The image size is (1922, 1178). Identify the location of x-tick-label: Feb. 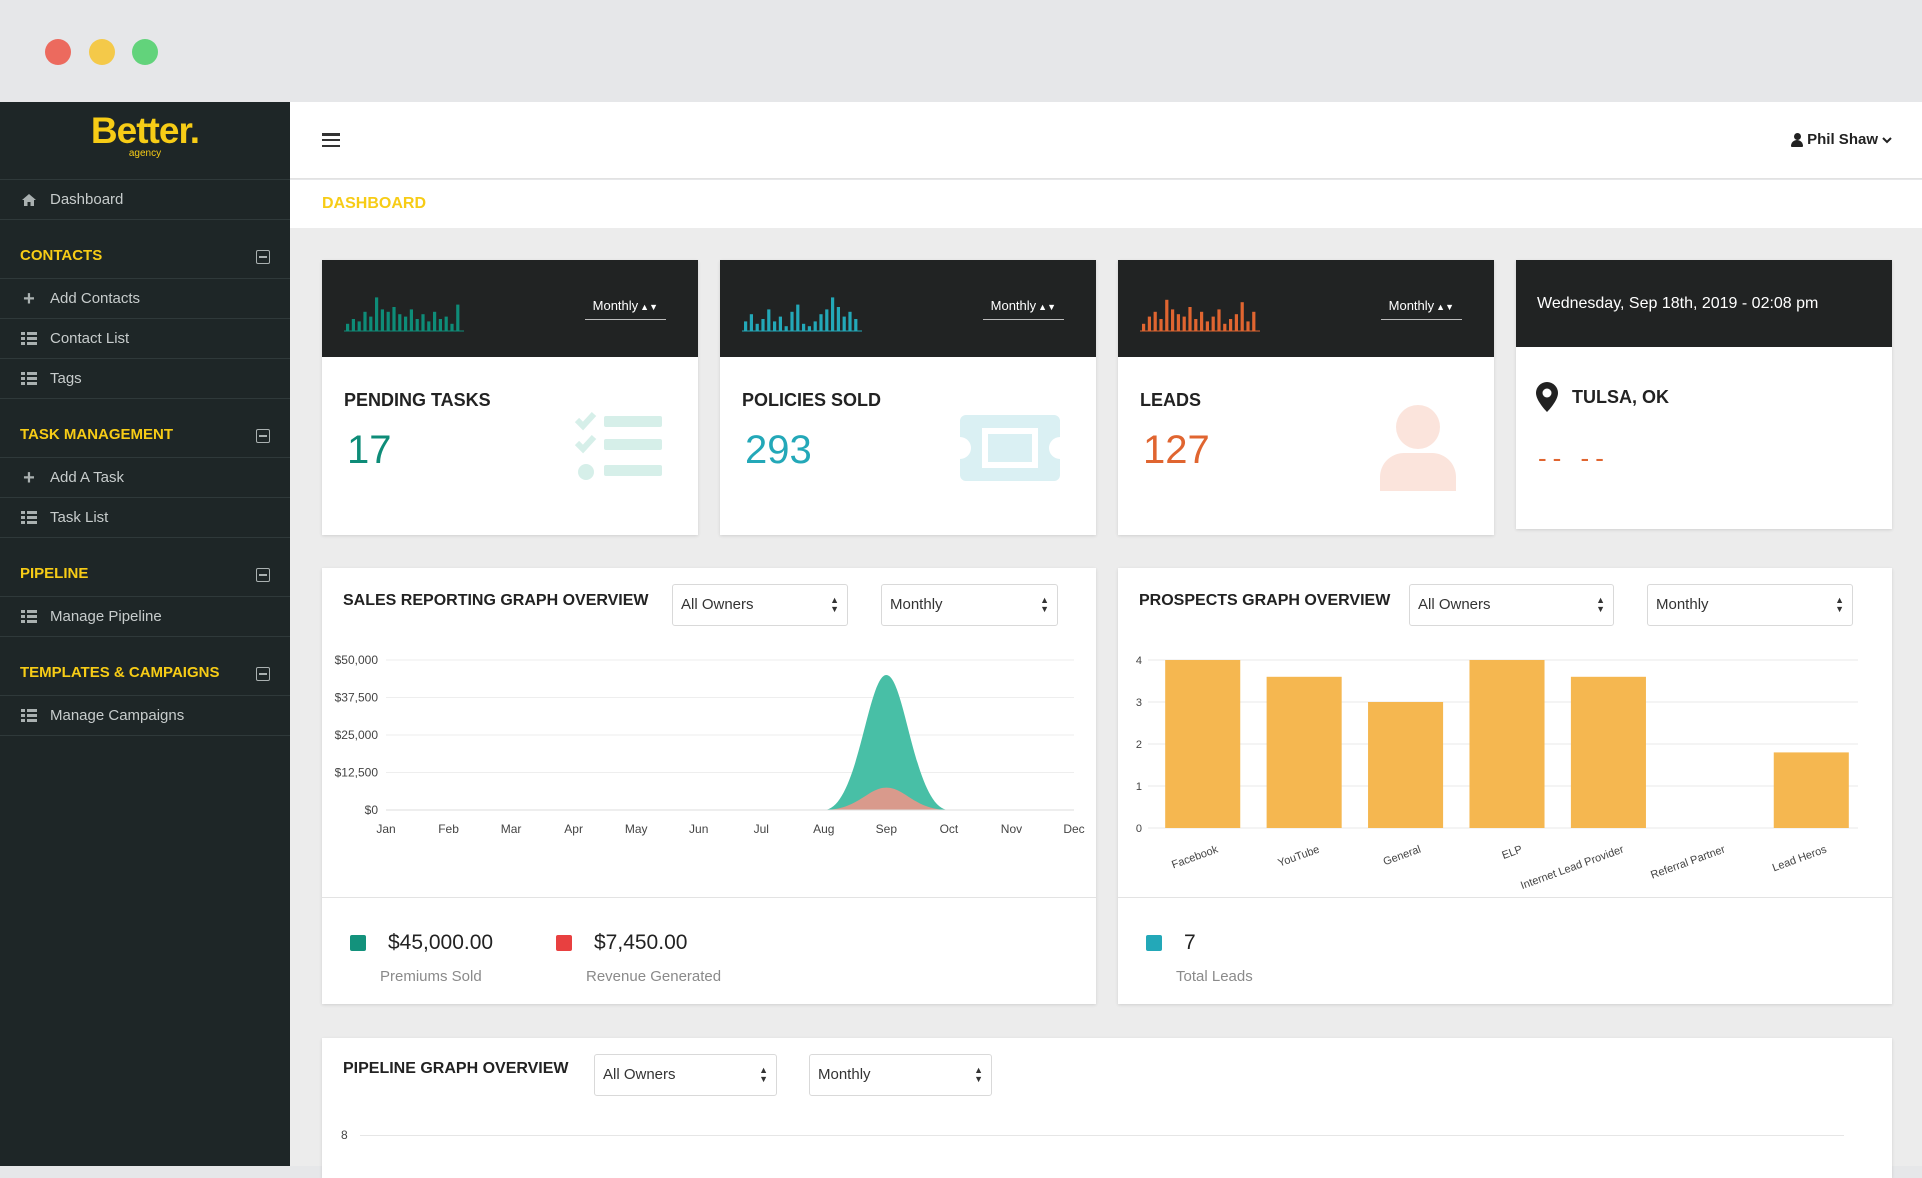
(448, 829).